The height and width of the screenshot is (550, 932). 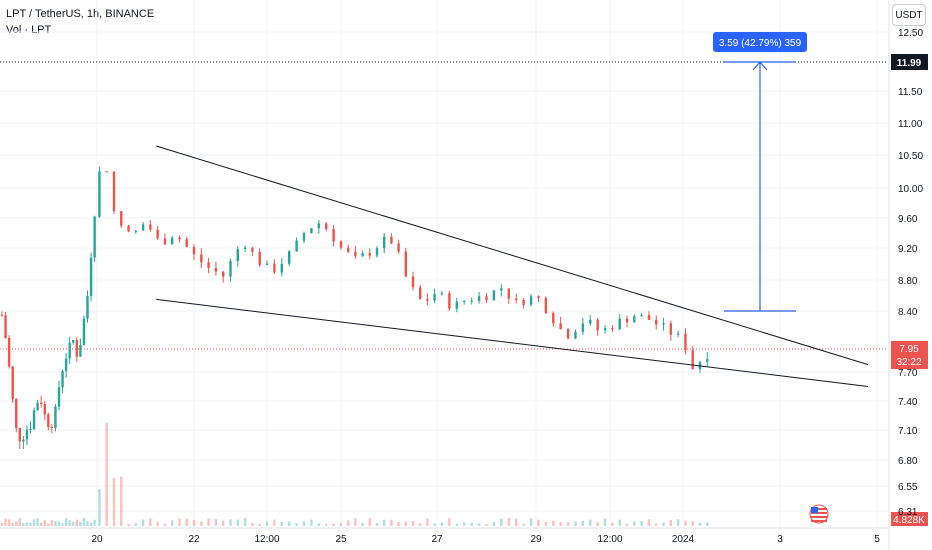 I want to click on current-price-tag, so click(x=909, y=355).